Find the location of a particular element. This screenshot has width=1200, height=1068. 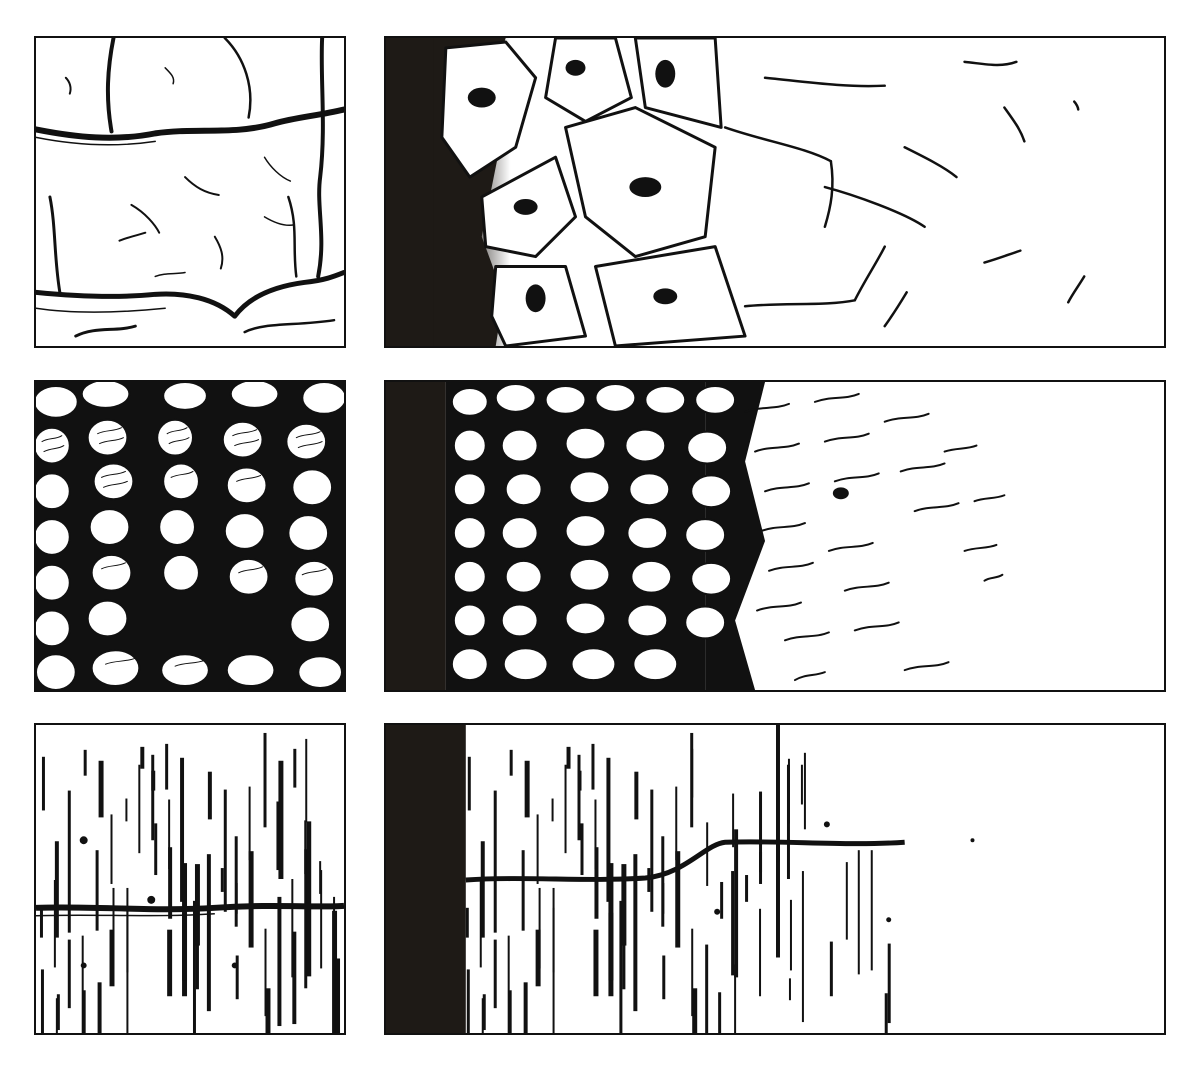

cracked-stone-detail-panel is located at coordinates (190, 192).